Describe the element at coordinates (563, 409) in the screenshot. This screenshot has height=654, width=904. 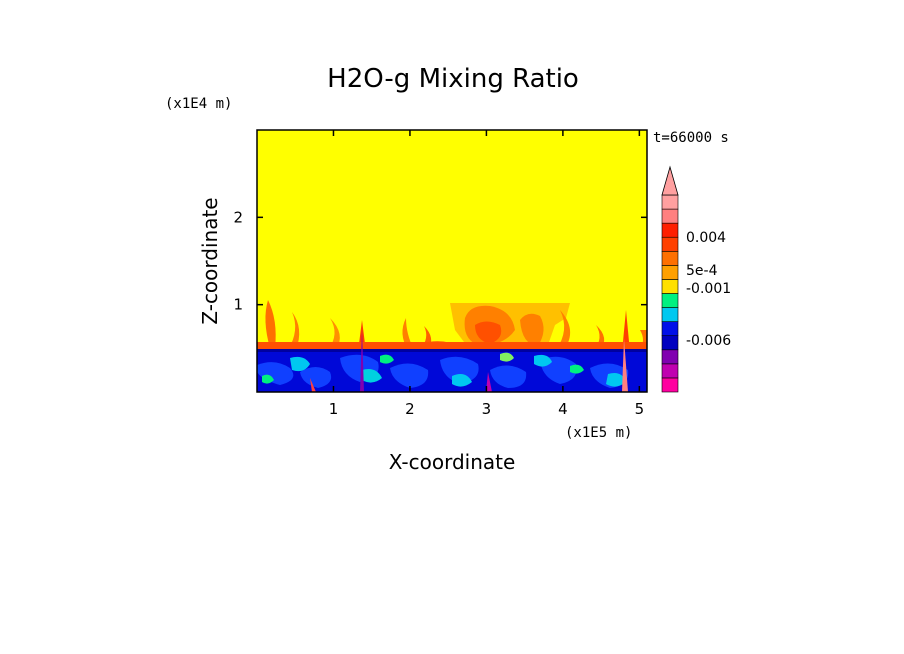
I see `x-tick-label: 4` at that location.